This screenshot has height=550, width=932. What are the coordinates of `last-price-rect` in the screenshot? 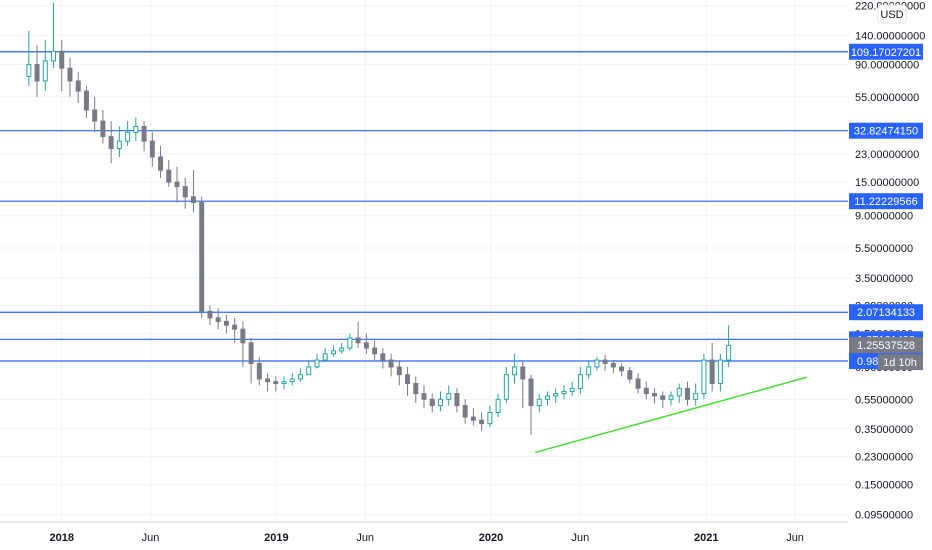 It's located at (886, 345).